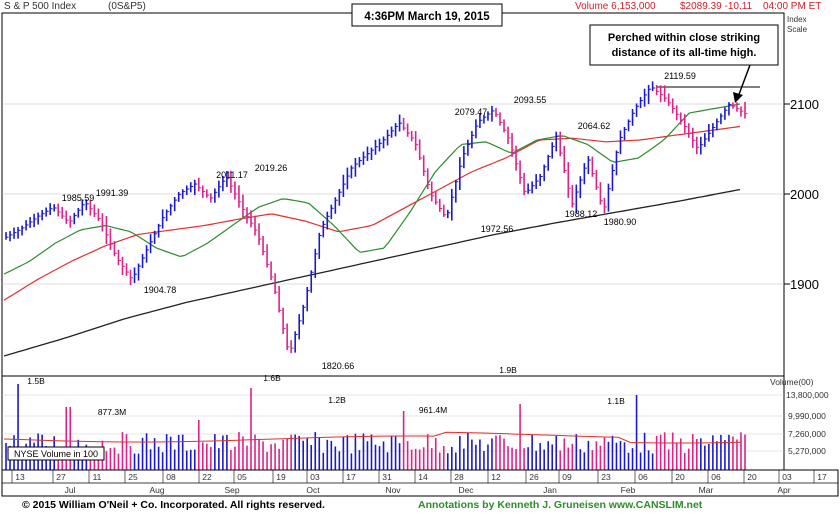 This screenshot has height=515, width=840. I want to click on month-label: Apr, so click(783, 490).